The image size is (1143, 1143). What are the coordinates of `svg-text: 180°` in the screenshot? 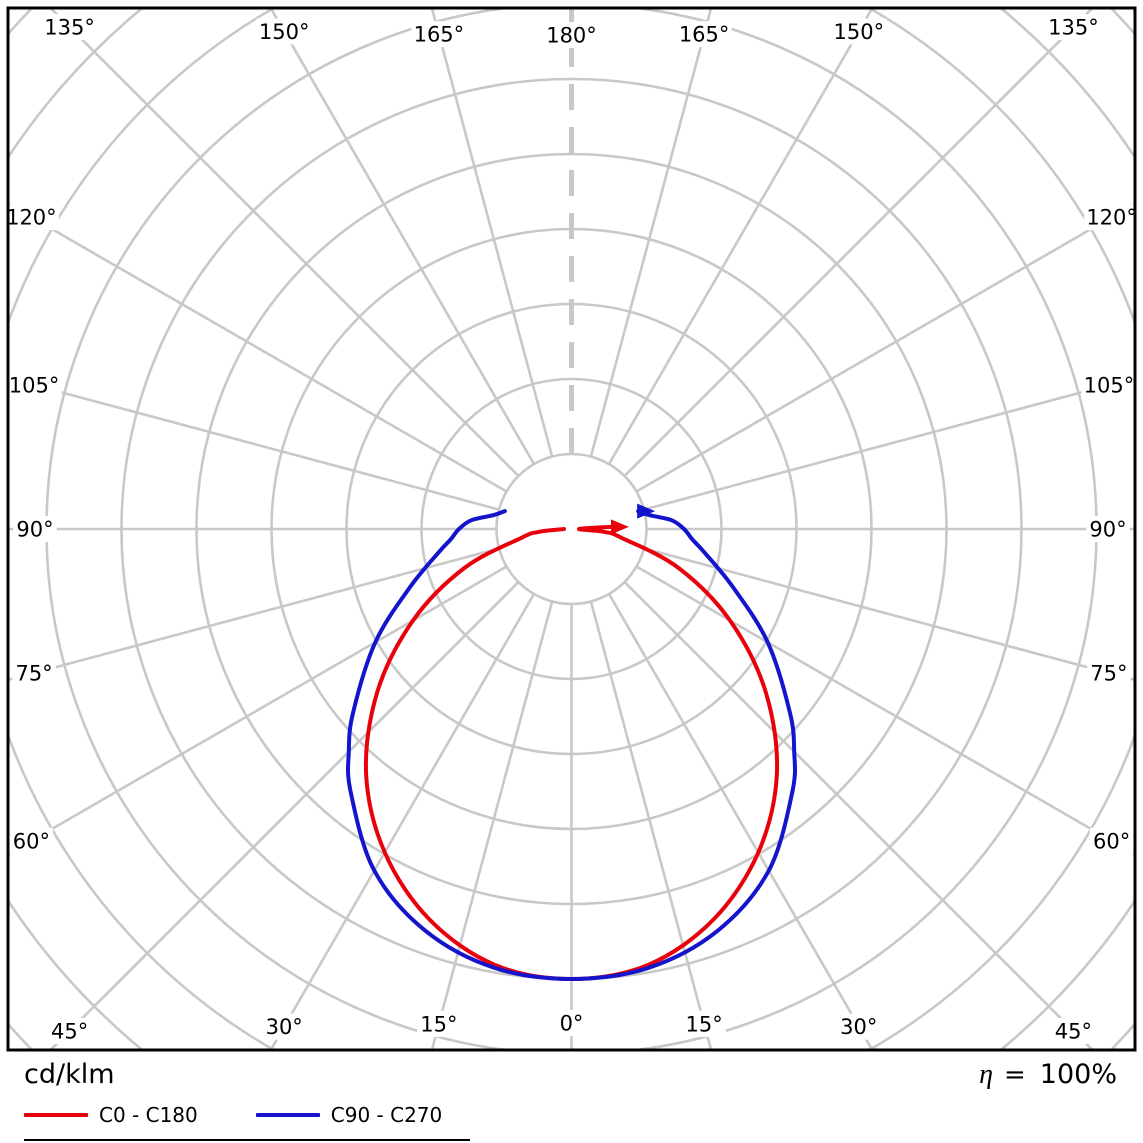 It's located at (571, 36).